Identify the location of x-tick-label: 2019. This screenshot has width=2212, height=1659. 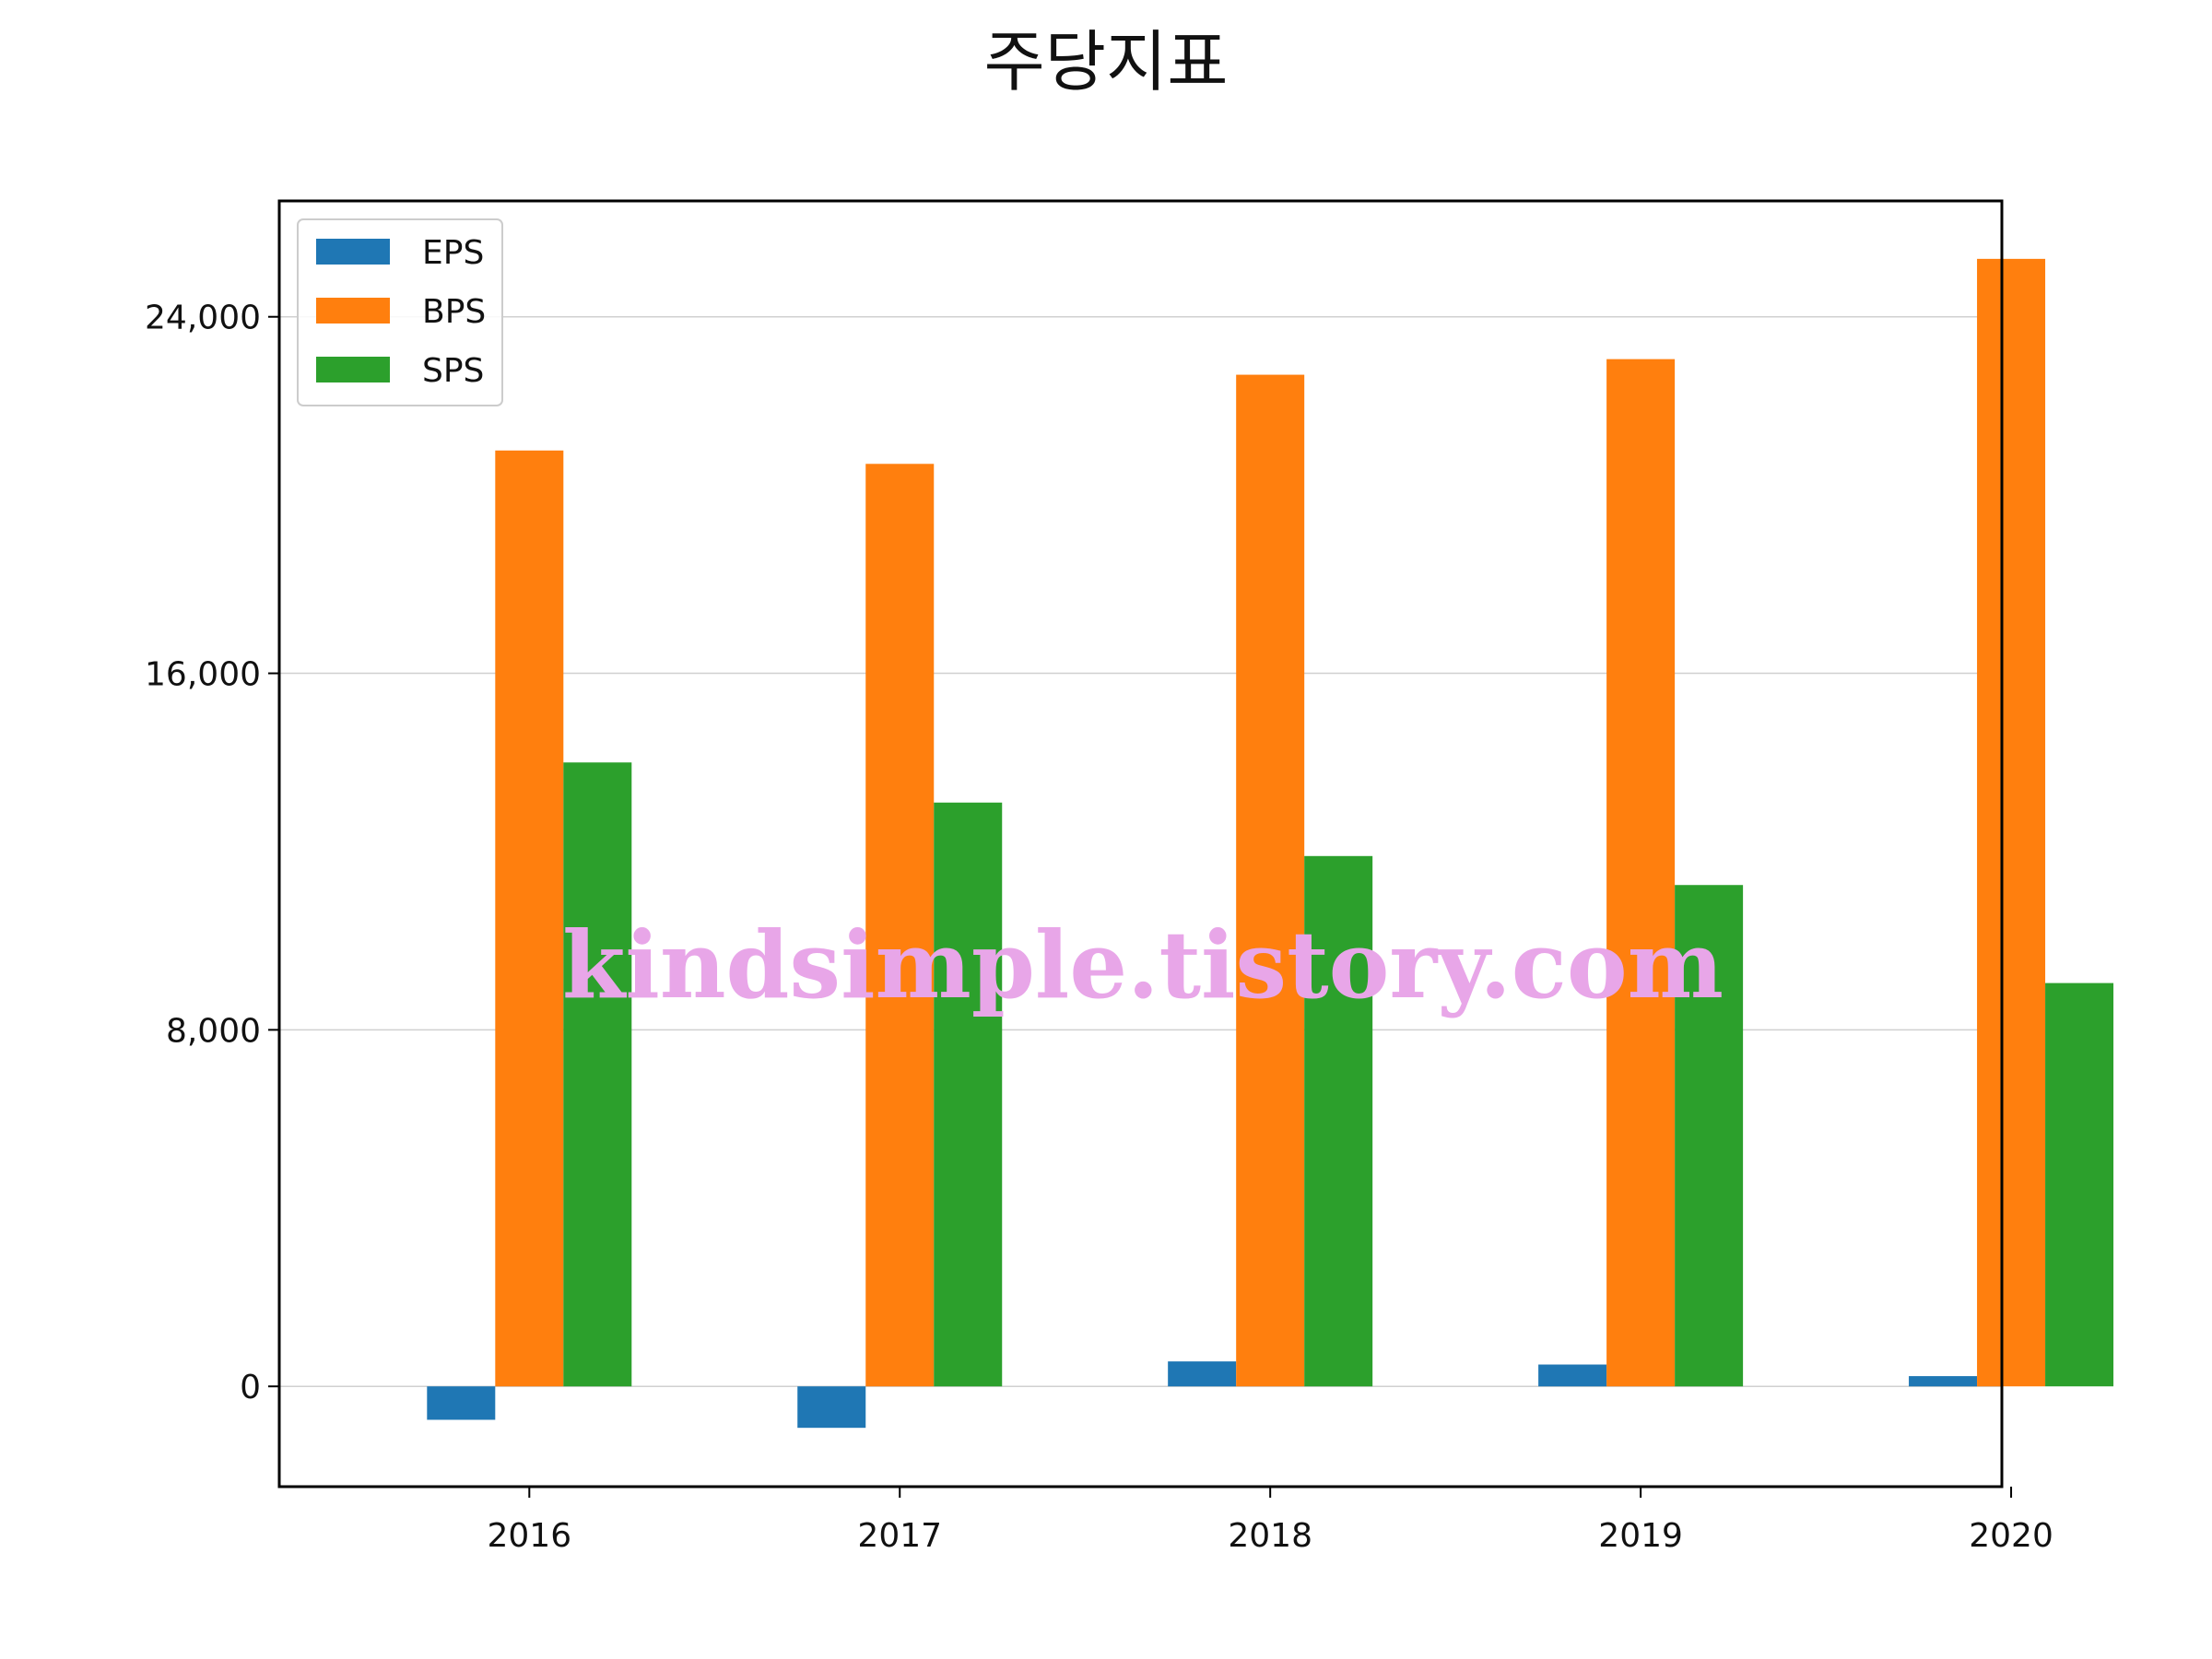
(1640, 1536).